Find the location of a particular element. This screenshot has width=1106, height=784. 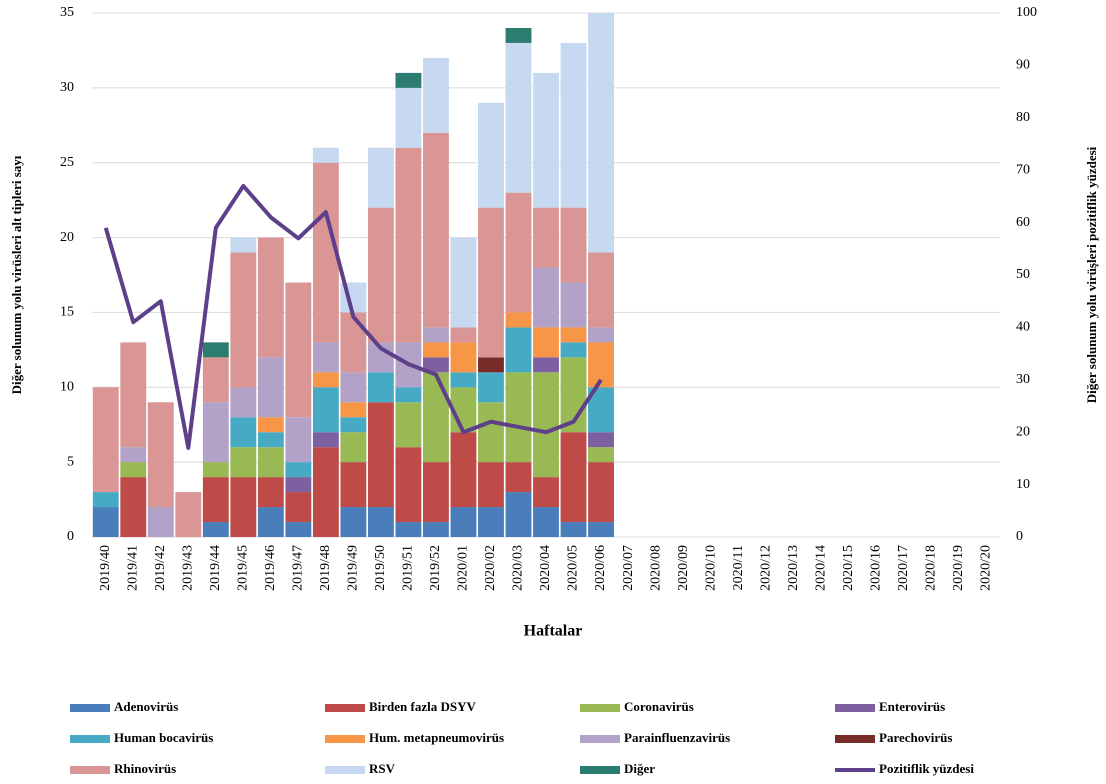

y2-tick-label: 50 is located at coordinates (1023, 274).